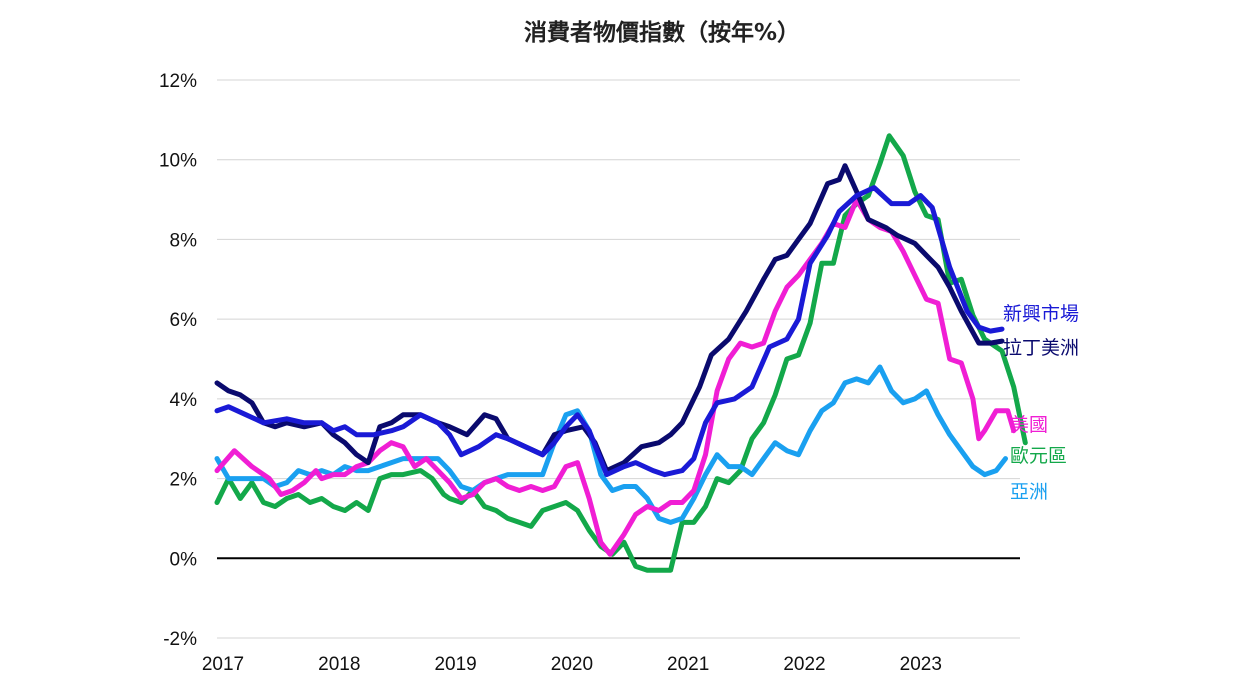 The height and width of the screenshot is (700, 1248). I want to click on chart-title: 消費者物價指數（按年%）, so click(662, 32).